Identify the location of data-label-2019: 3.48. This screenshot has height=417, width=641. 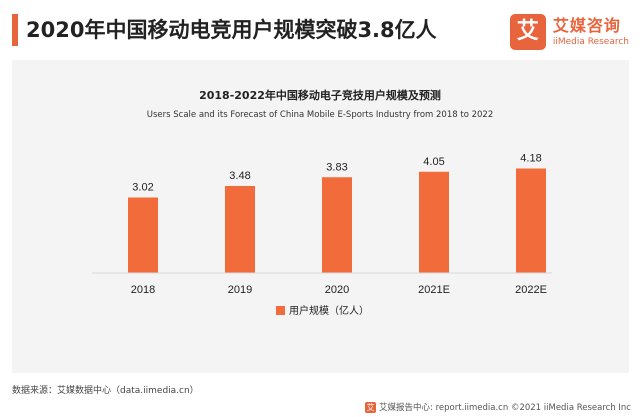
(239, 176).